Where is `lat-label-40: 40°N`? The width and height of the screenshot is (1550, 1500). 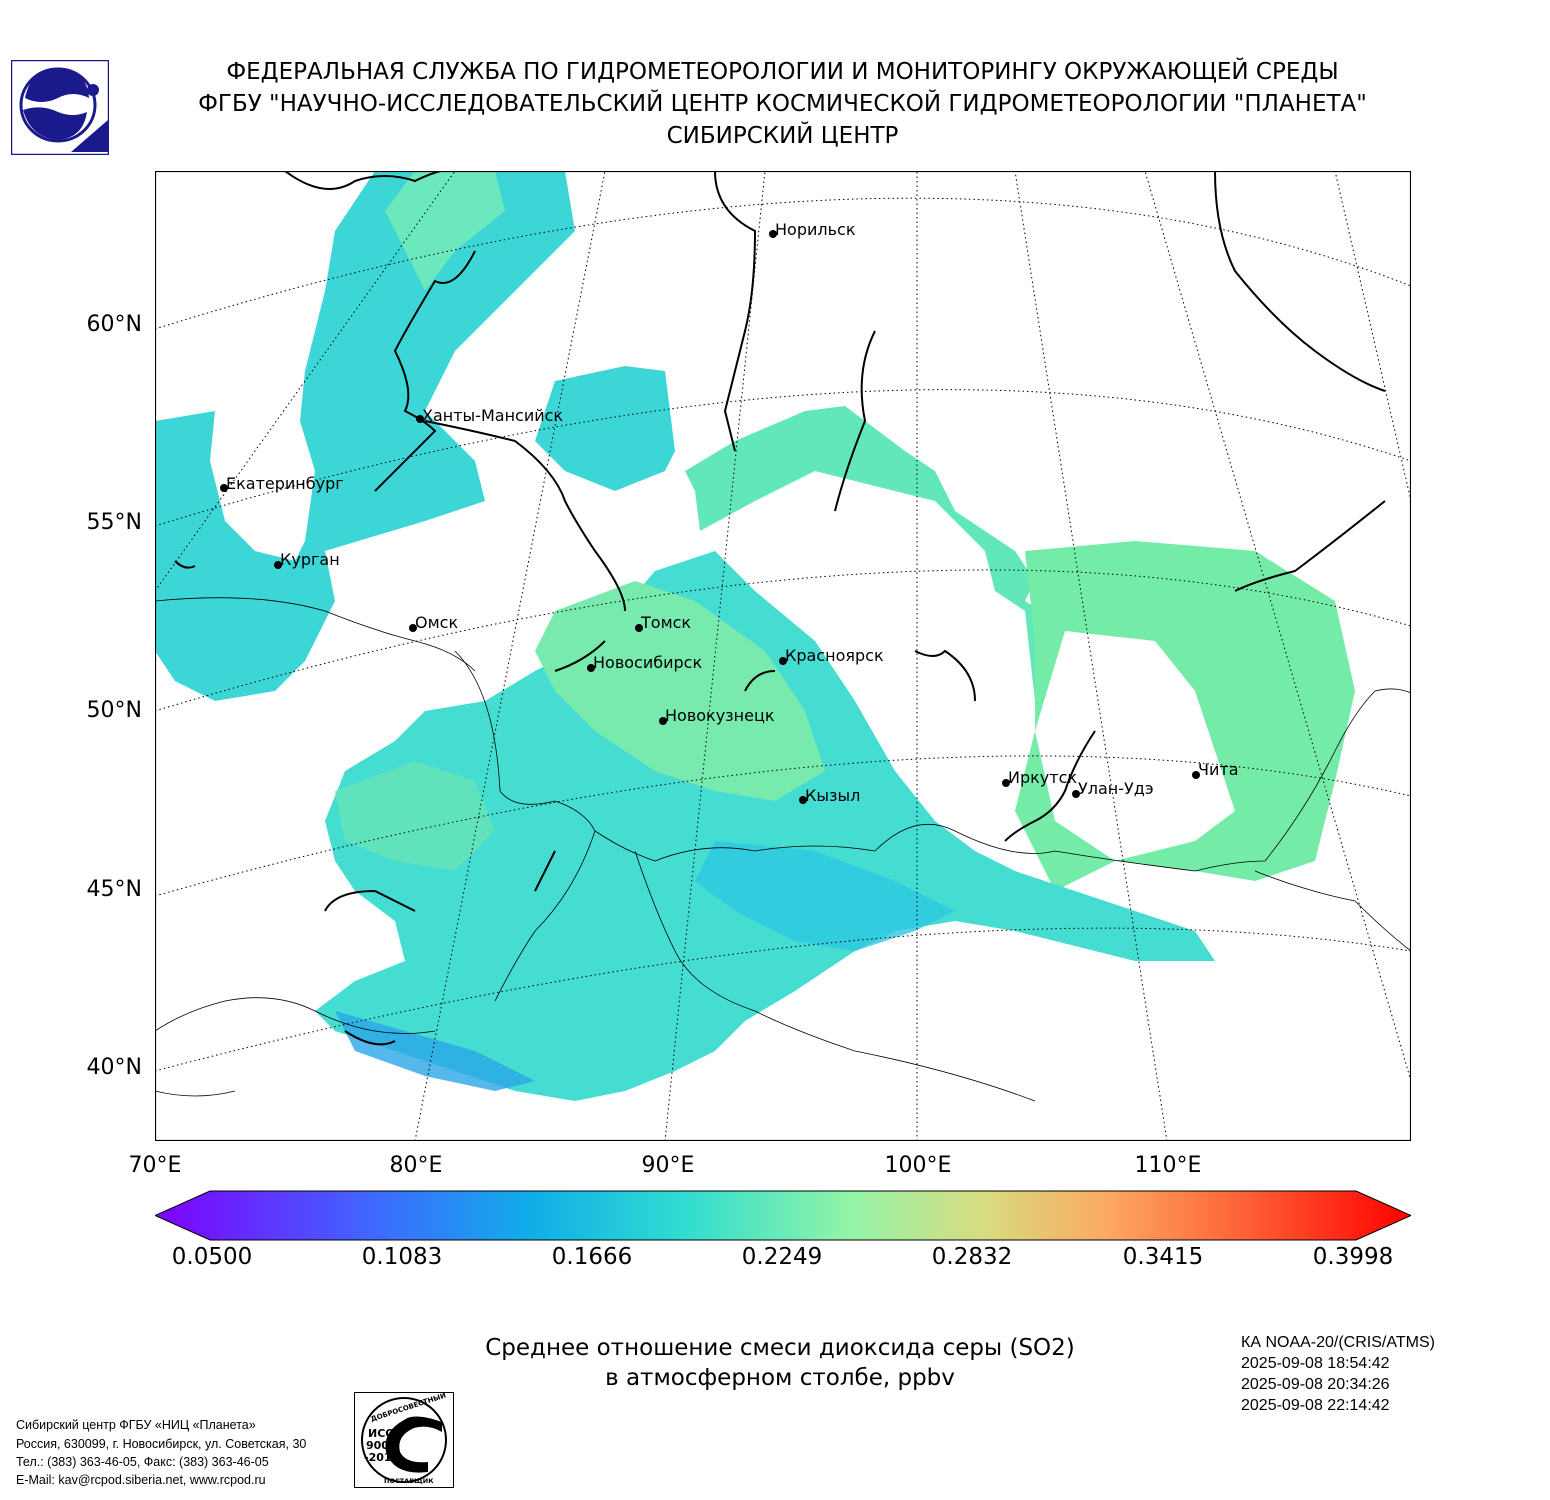 lat-label-40: 40°N is located at coordinates (114, 1067).